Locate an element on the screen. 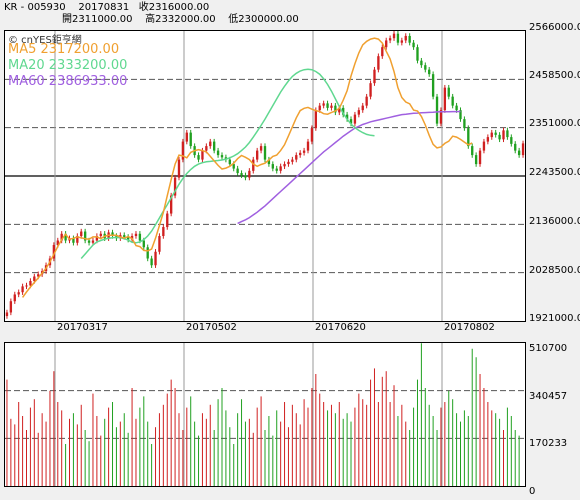 The height and width of the screenshot is (500, 580). legend-ma20: MA20 2333200.00 is located at coordinates (68, 65).